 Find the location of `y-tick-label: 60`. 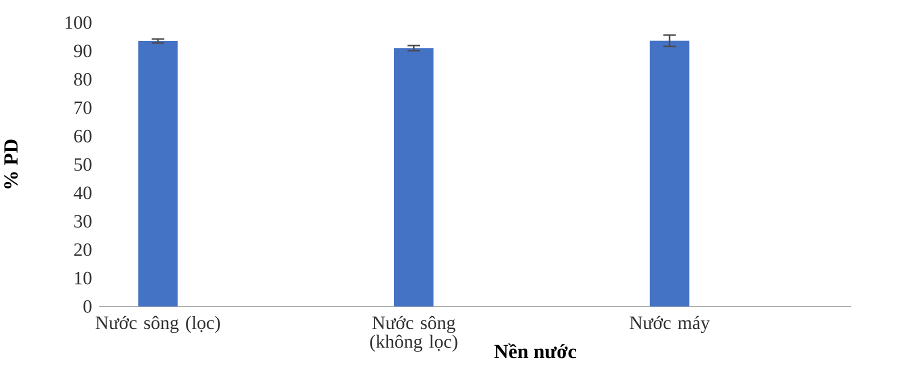

y-tick-label: 60 is located at coordinates (83, 136).